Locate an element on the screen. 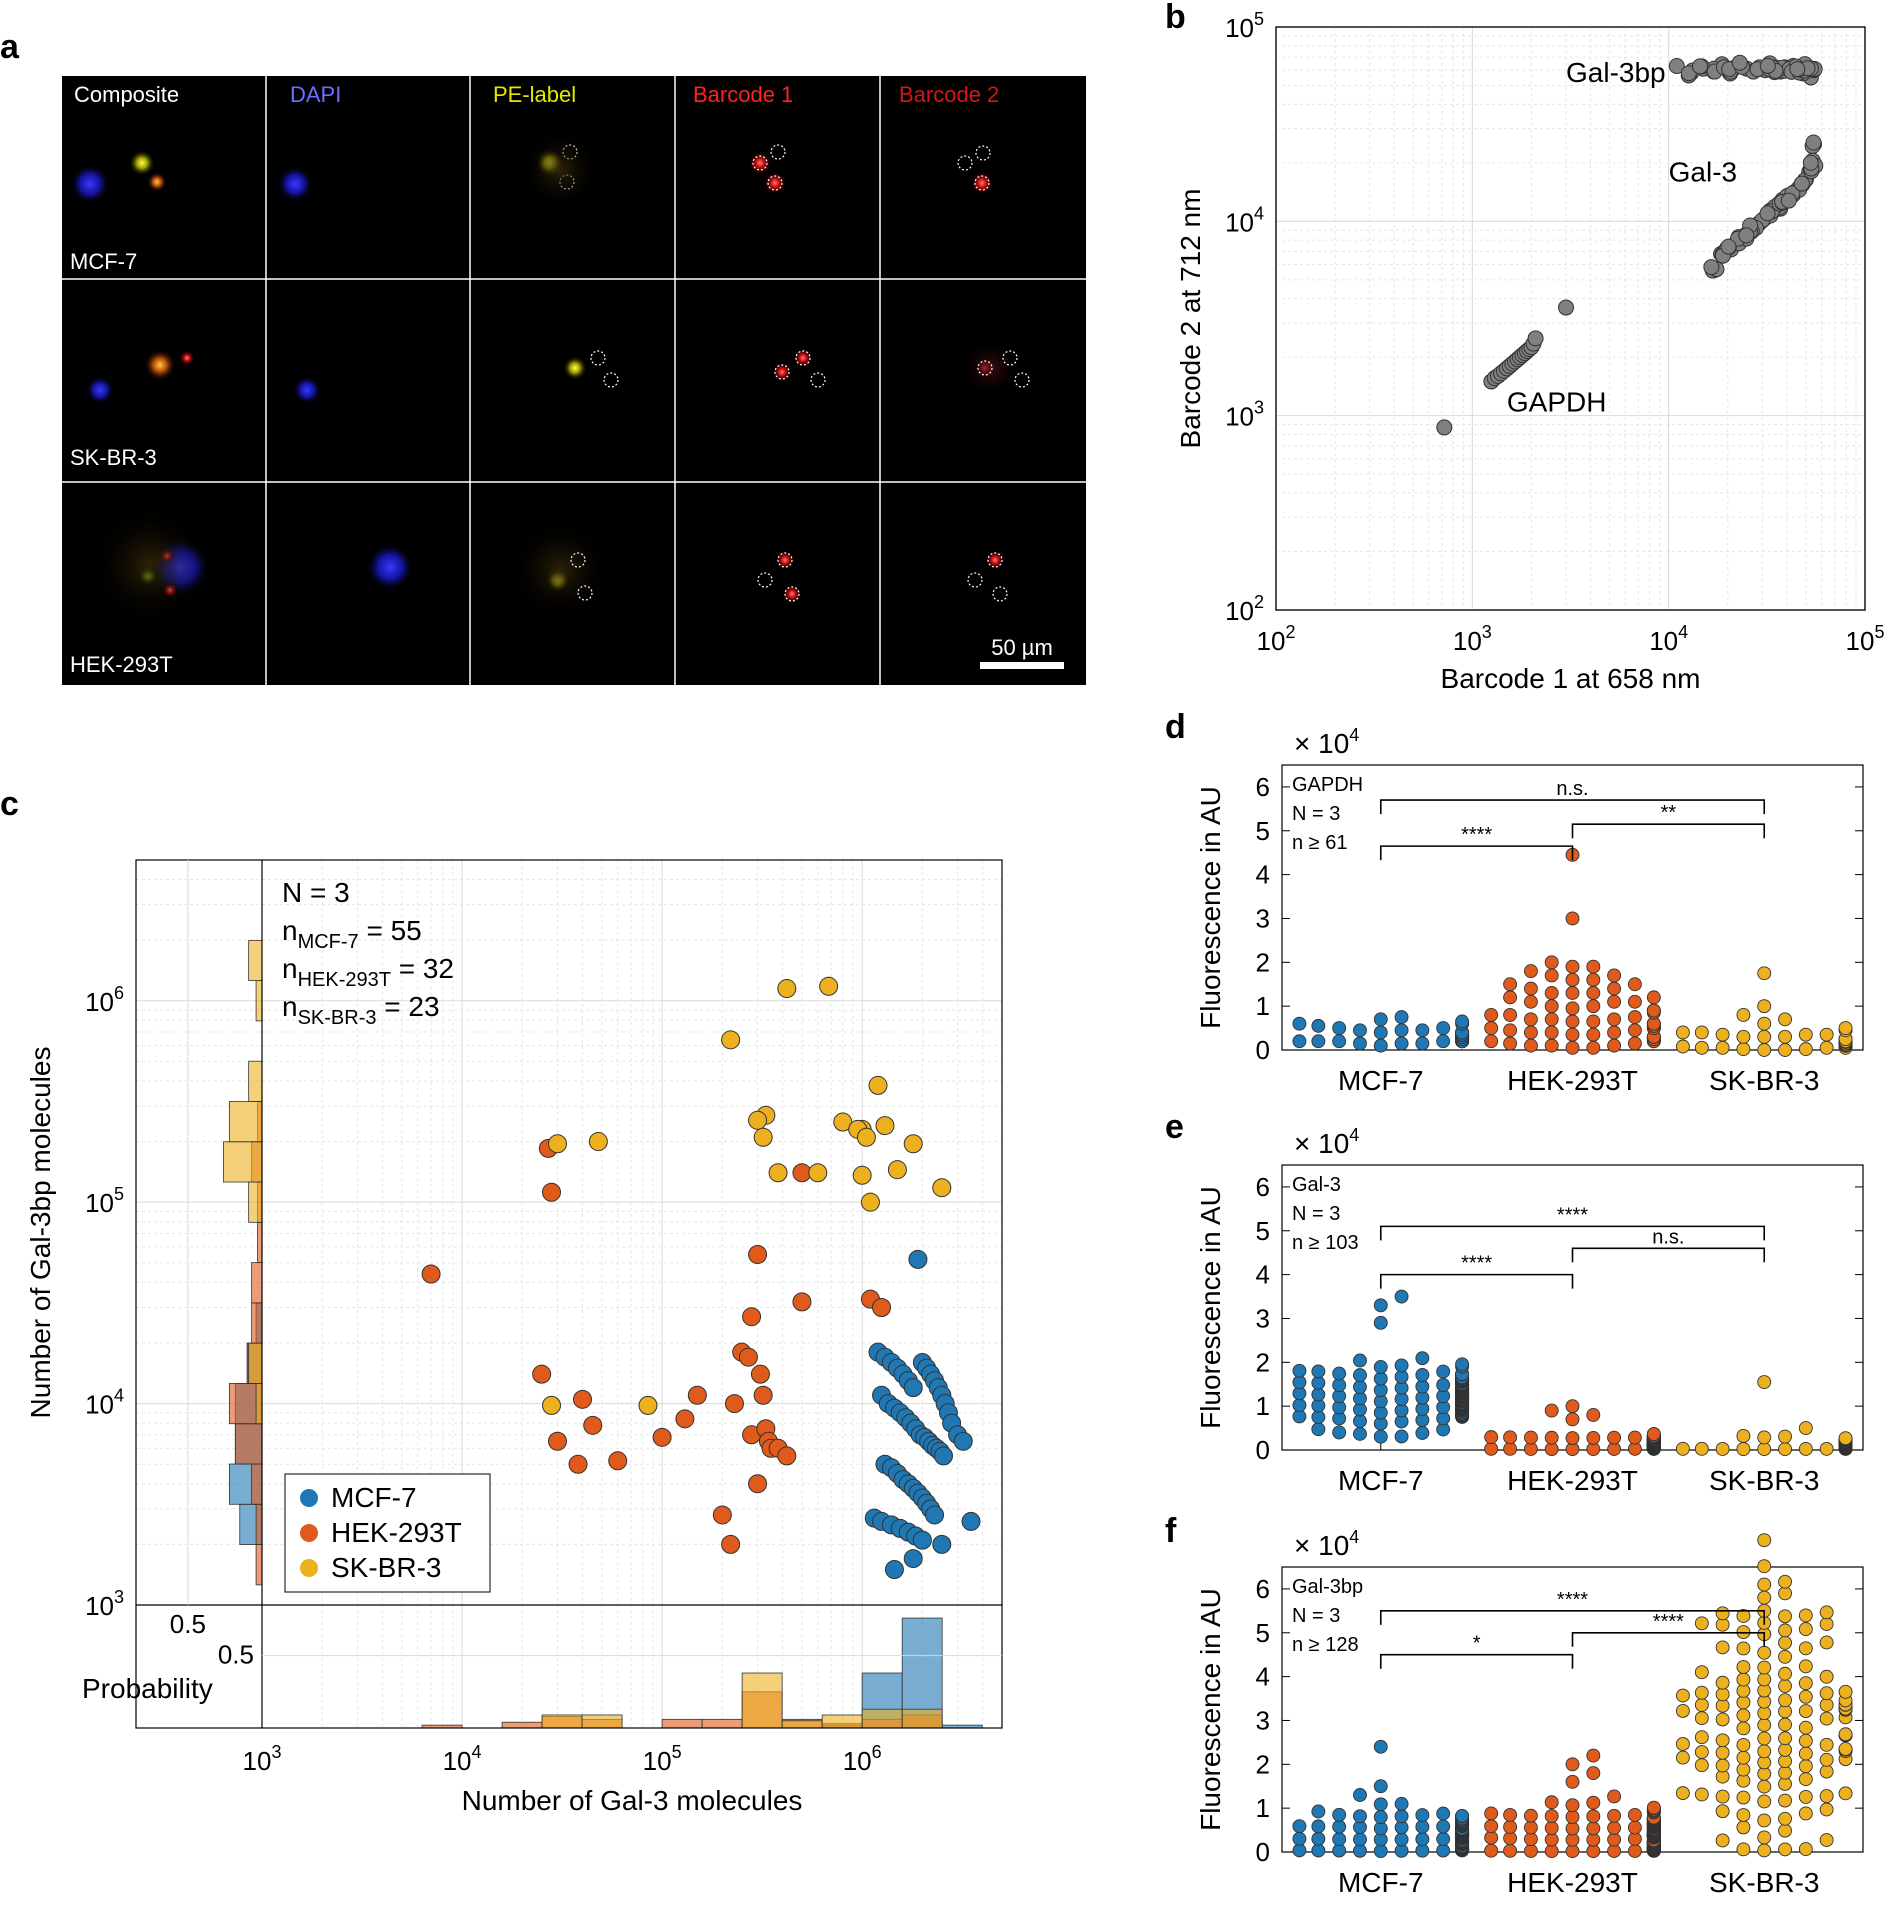 This screenshot has width=1889, height=1905. panel-label-f: f is located at coordinates (1171, 1531).